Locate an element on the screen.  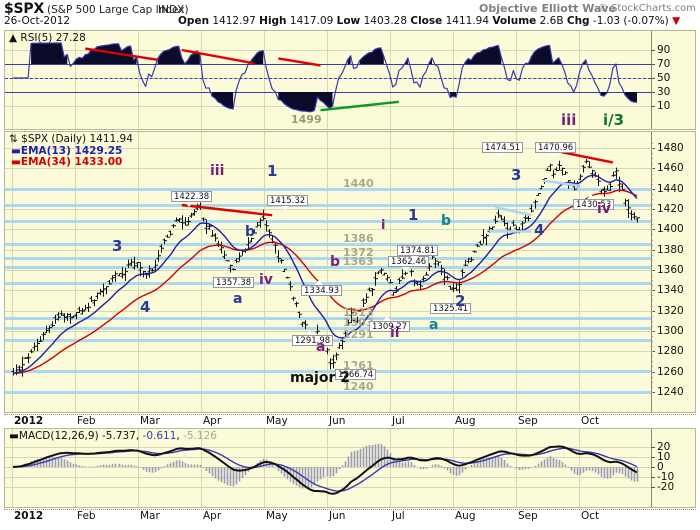
tag-1415-32: 1415.32 is located at coordinates (288, 200).